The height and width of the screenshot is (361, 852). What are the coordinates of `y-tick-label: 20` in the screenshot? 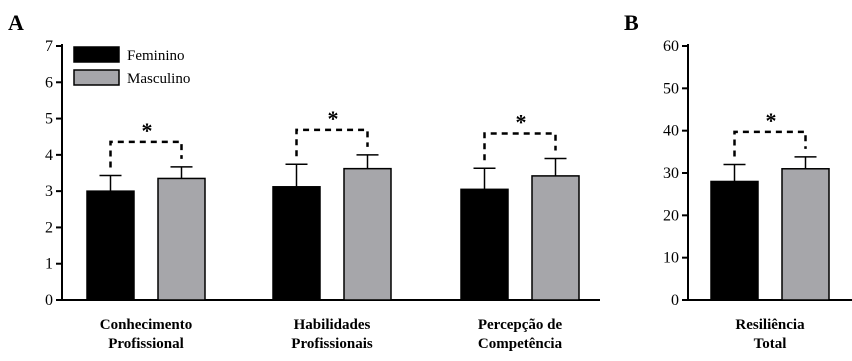 It's located at (671, 215).